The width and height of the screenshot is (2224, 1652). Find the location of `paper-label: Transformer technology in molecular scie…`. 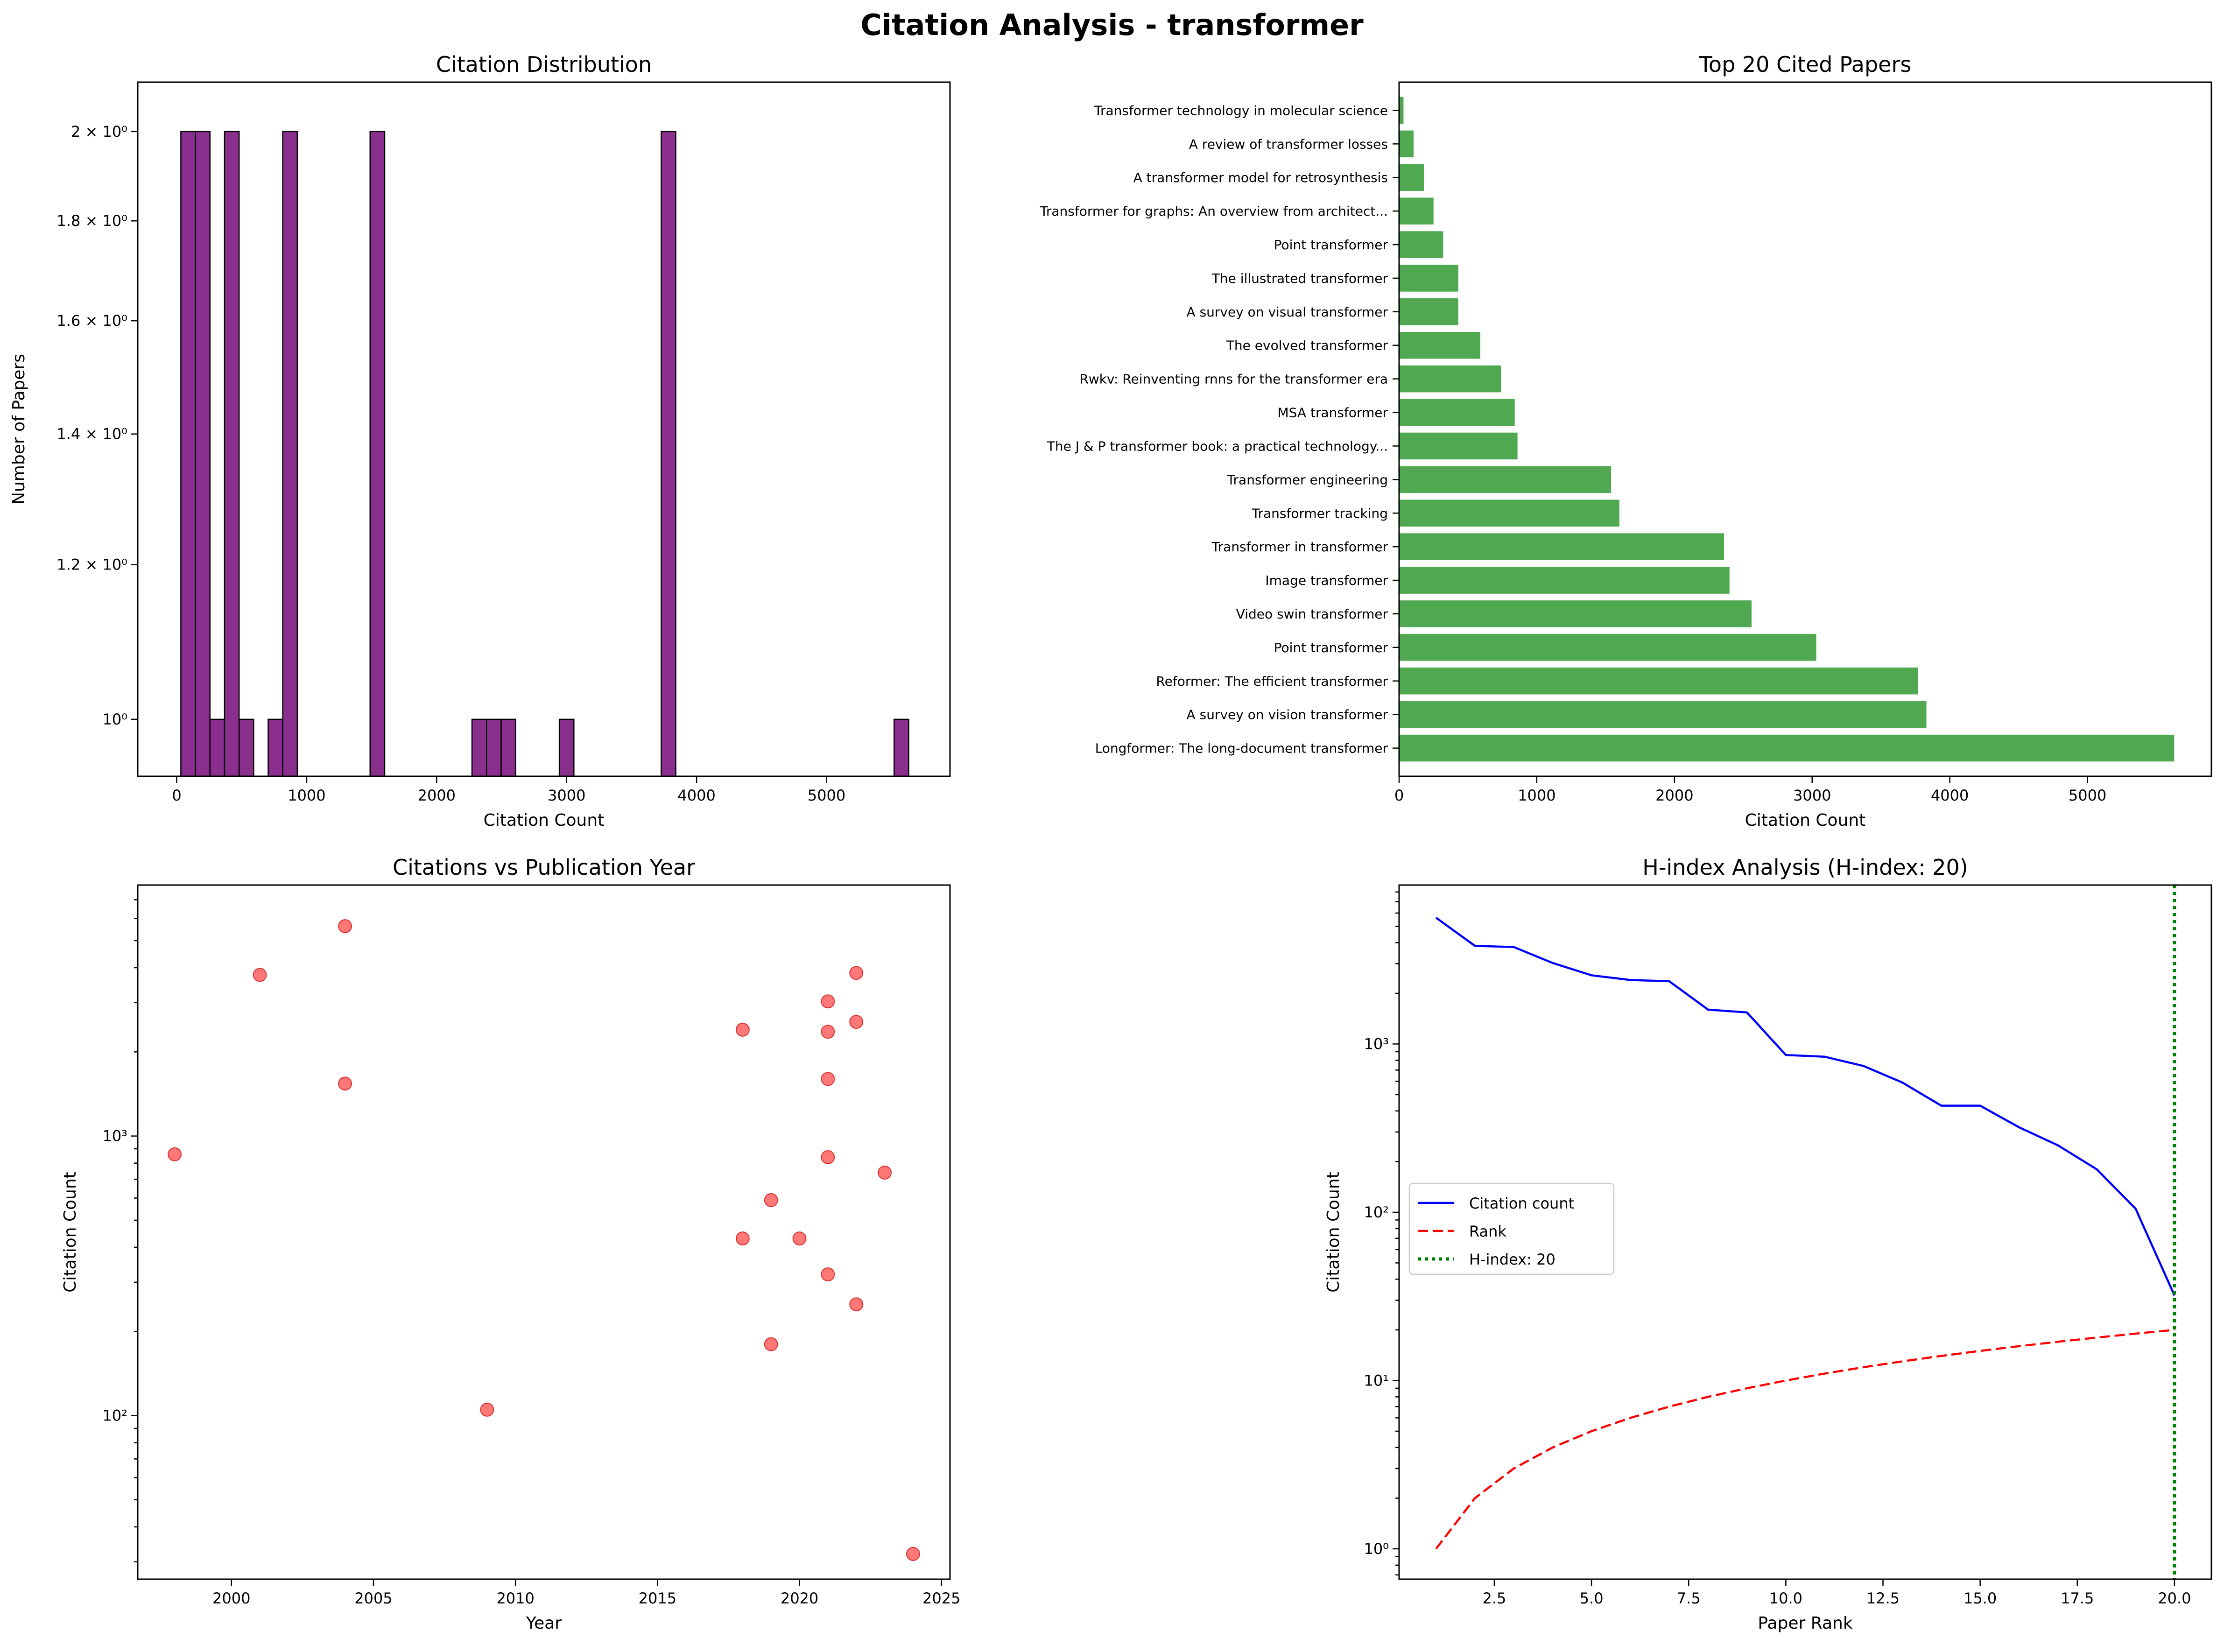

paper-label: Transformer technology in molecular scie… is located at coordinates (1241, 110).